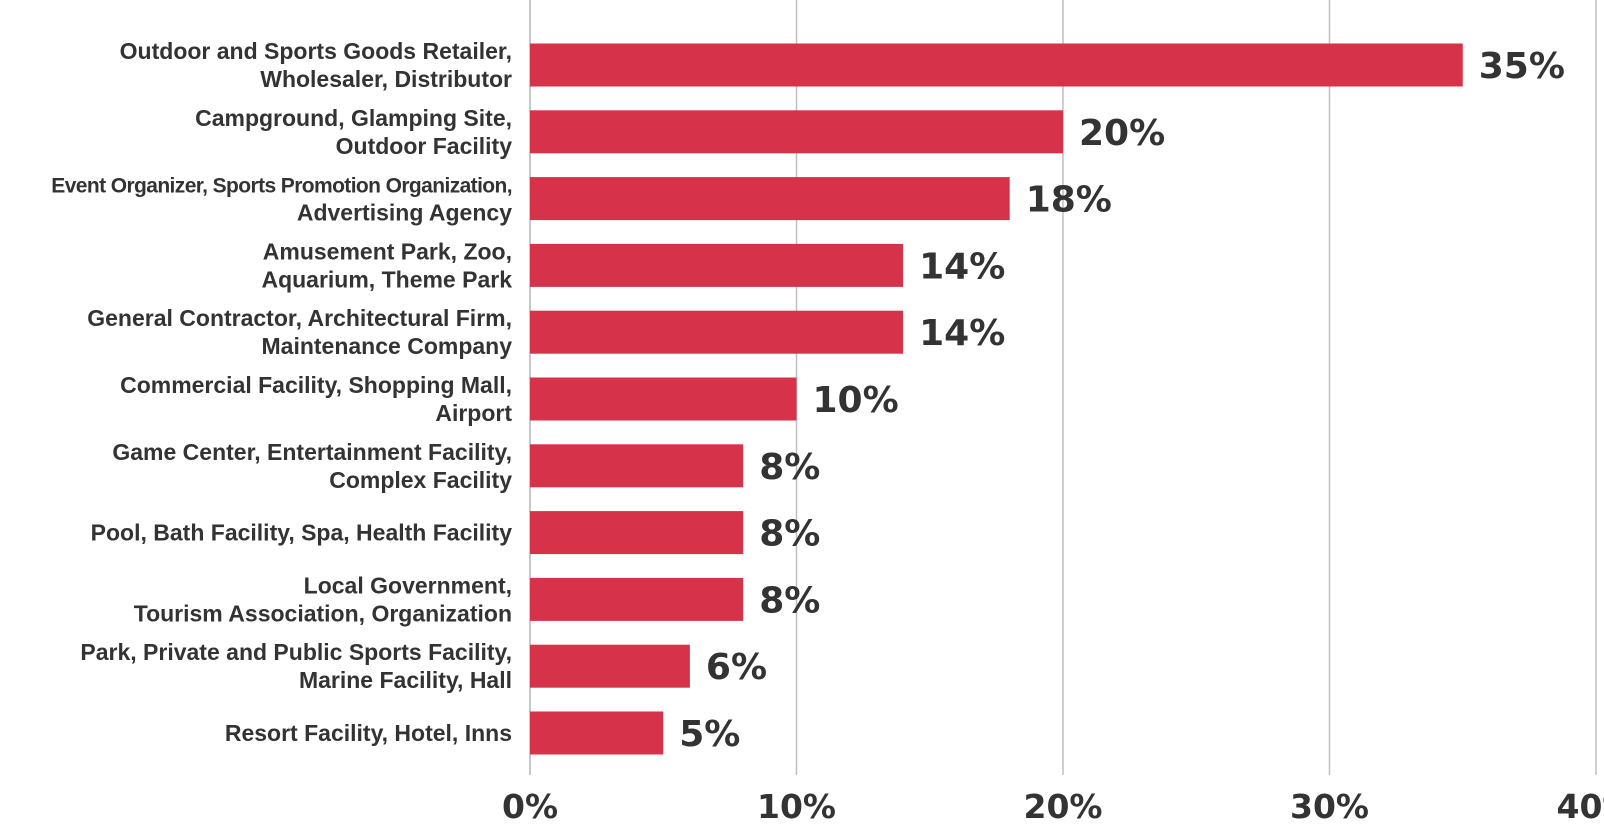 The width and height of the screenshot is (1604, 824). Describe the element at coordinates (386, 79) in the screenshot. I see `category-label: Wholesaler, Distributor` at that location.